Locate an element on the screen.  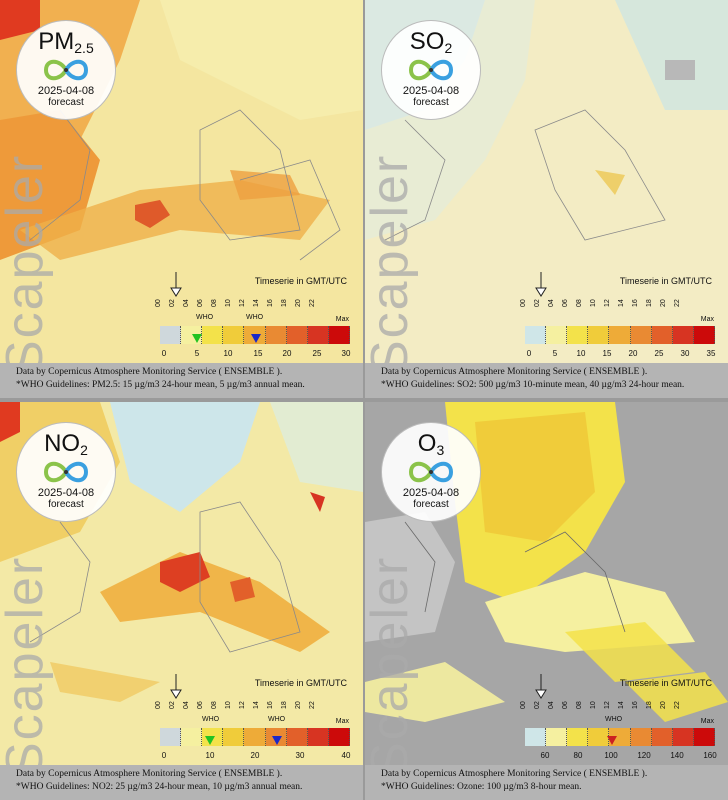
who-annual-label: WHO is located at coordinates (211, 719).